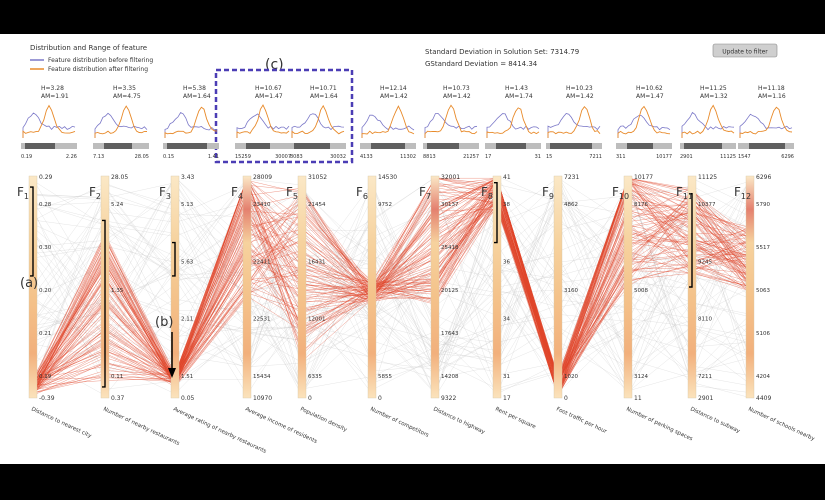 This screenshot has width=825, height=500. What do you see at coordinates (315, 377) in the screenshot?
I see `axis-tick-label: 6335` at bounding box center [315, 377].